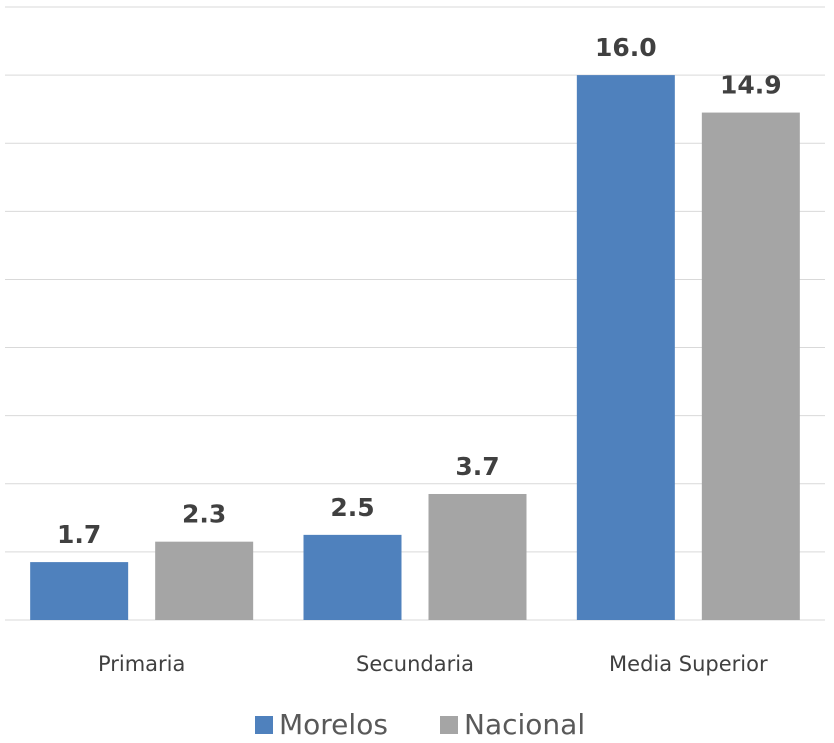 This screenshot has width=834, height=743. What do you see at coordinates (79, 534) in the screenshot?
I see `data-label: 1.7` at bounding box center [79, 534].